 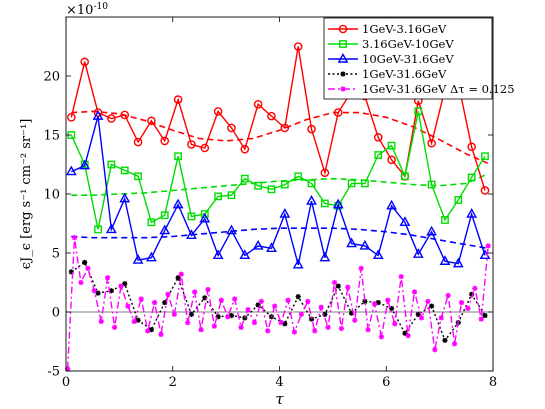 What do you see at coordinates (51, 136) in the screenshot?
I see `y-tick-label: 15` at bounding box center [51, 136].